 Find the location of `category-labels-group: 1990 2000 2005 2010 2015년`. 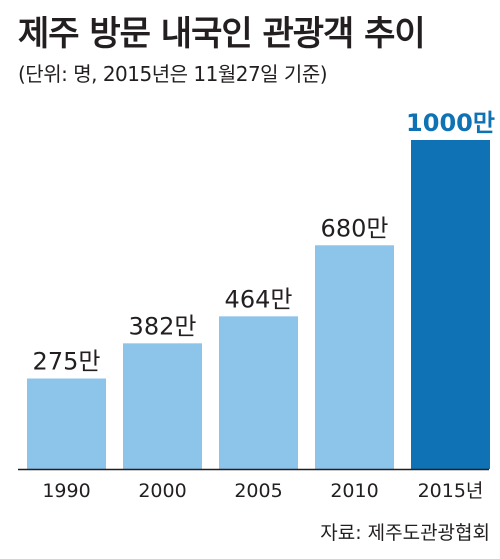

category-labels-group: 1990 2000 2005 2010 2015년 is located at coordinates (262, 491).